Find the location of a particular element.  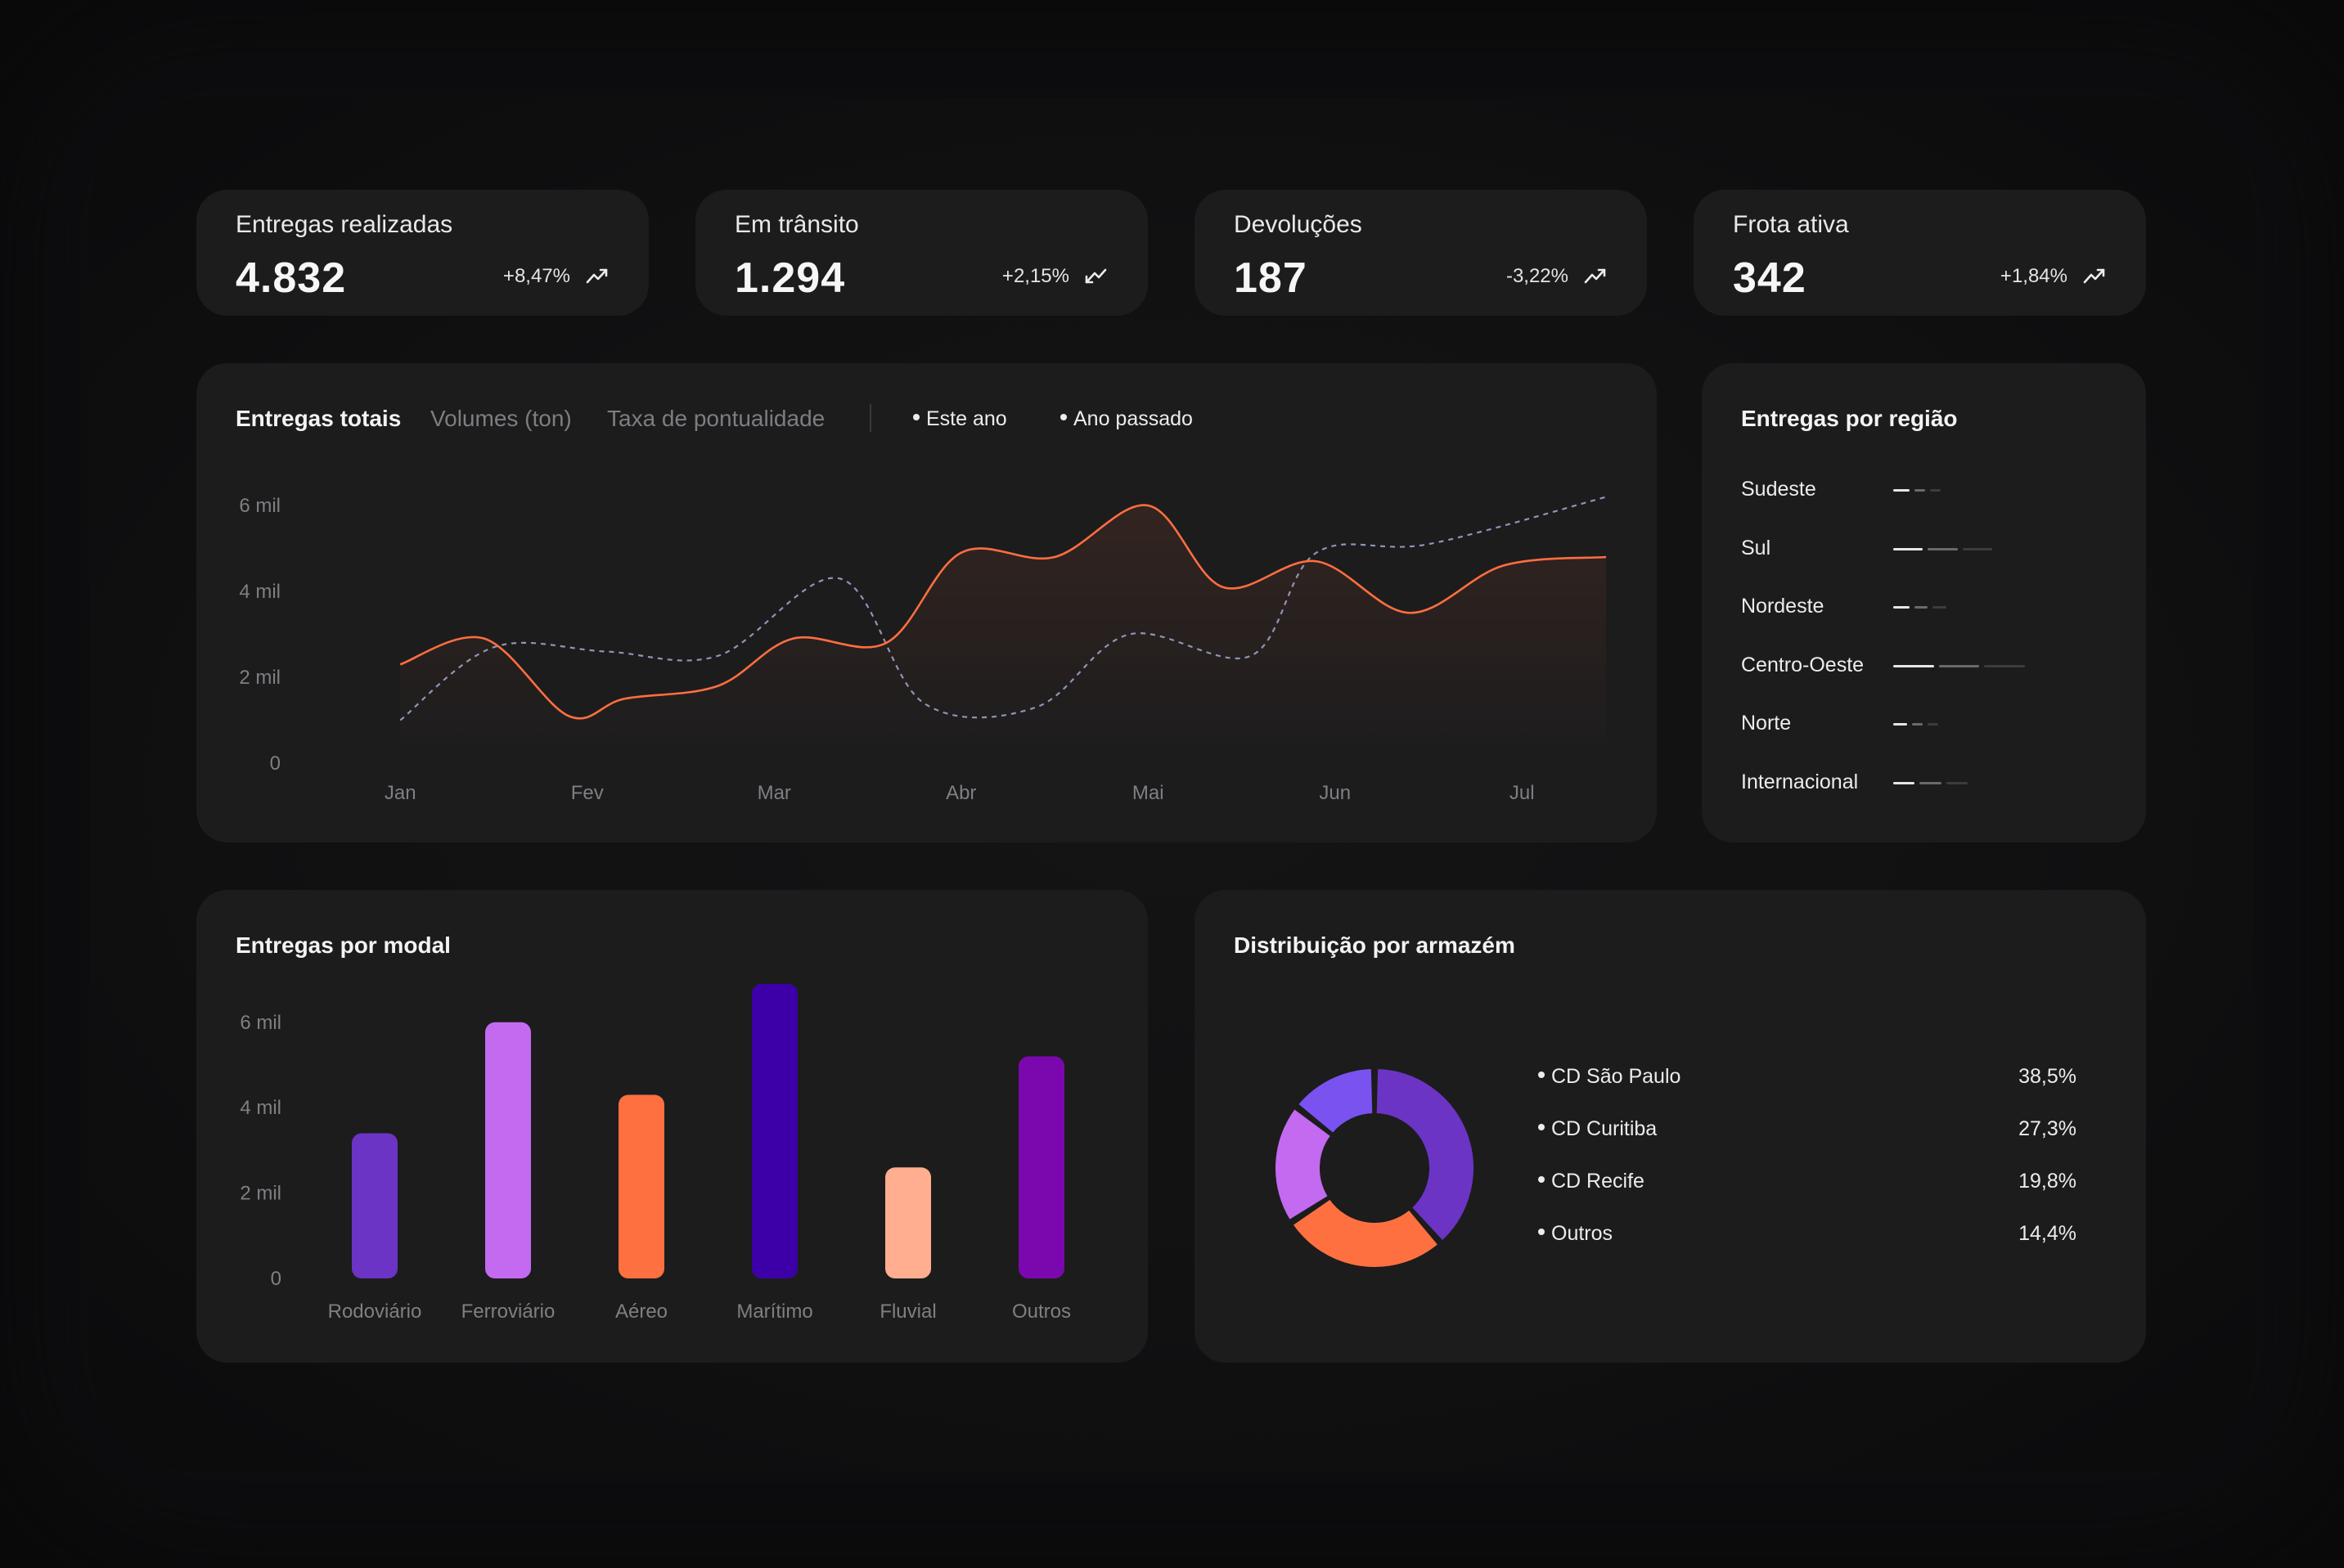

line-chart: 0 2 mil 4 mil 6 mil Jan Fev Mar Abr Mai Jun Jul is located at coordinates (923, 649).